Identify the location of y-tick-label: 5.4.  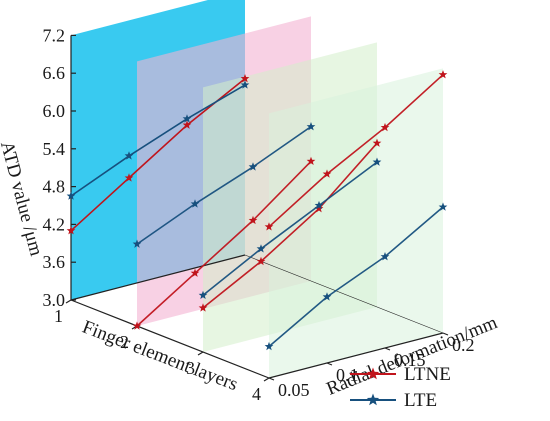
(54, 149).